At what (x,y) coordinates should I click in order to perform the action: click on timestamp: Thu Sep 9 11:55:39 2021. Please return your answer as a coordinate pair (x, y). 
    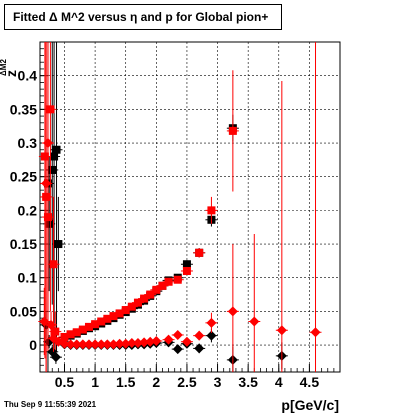
    Looking at the image, I should click on (50, 404).